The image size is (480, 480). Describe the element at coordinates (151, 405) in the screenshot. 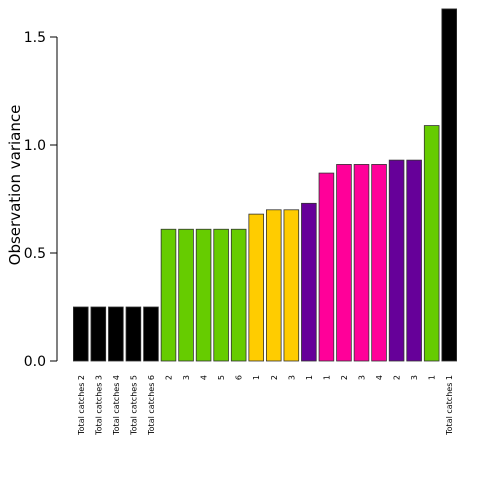

I see `x-category-label: Total catches 6` at that location.